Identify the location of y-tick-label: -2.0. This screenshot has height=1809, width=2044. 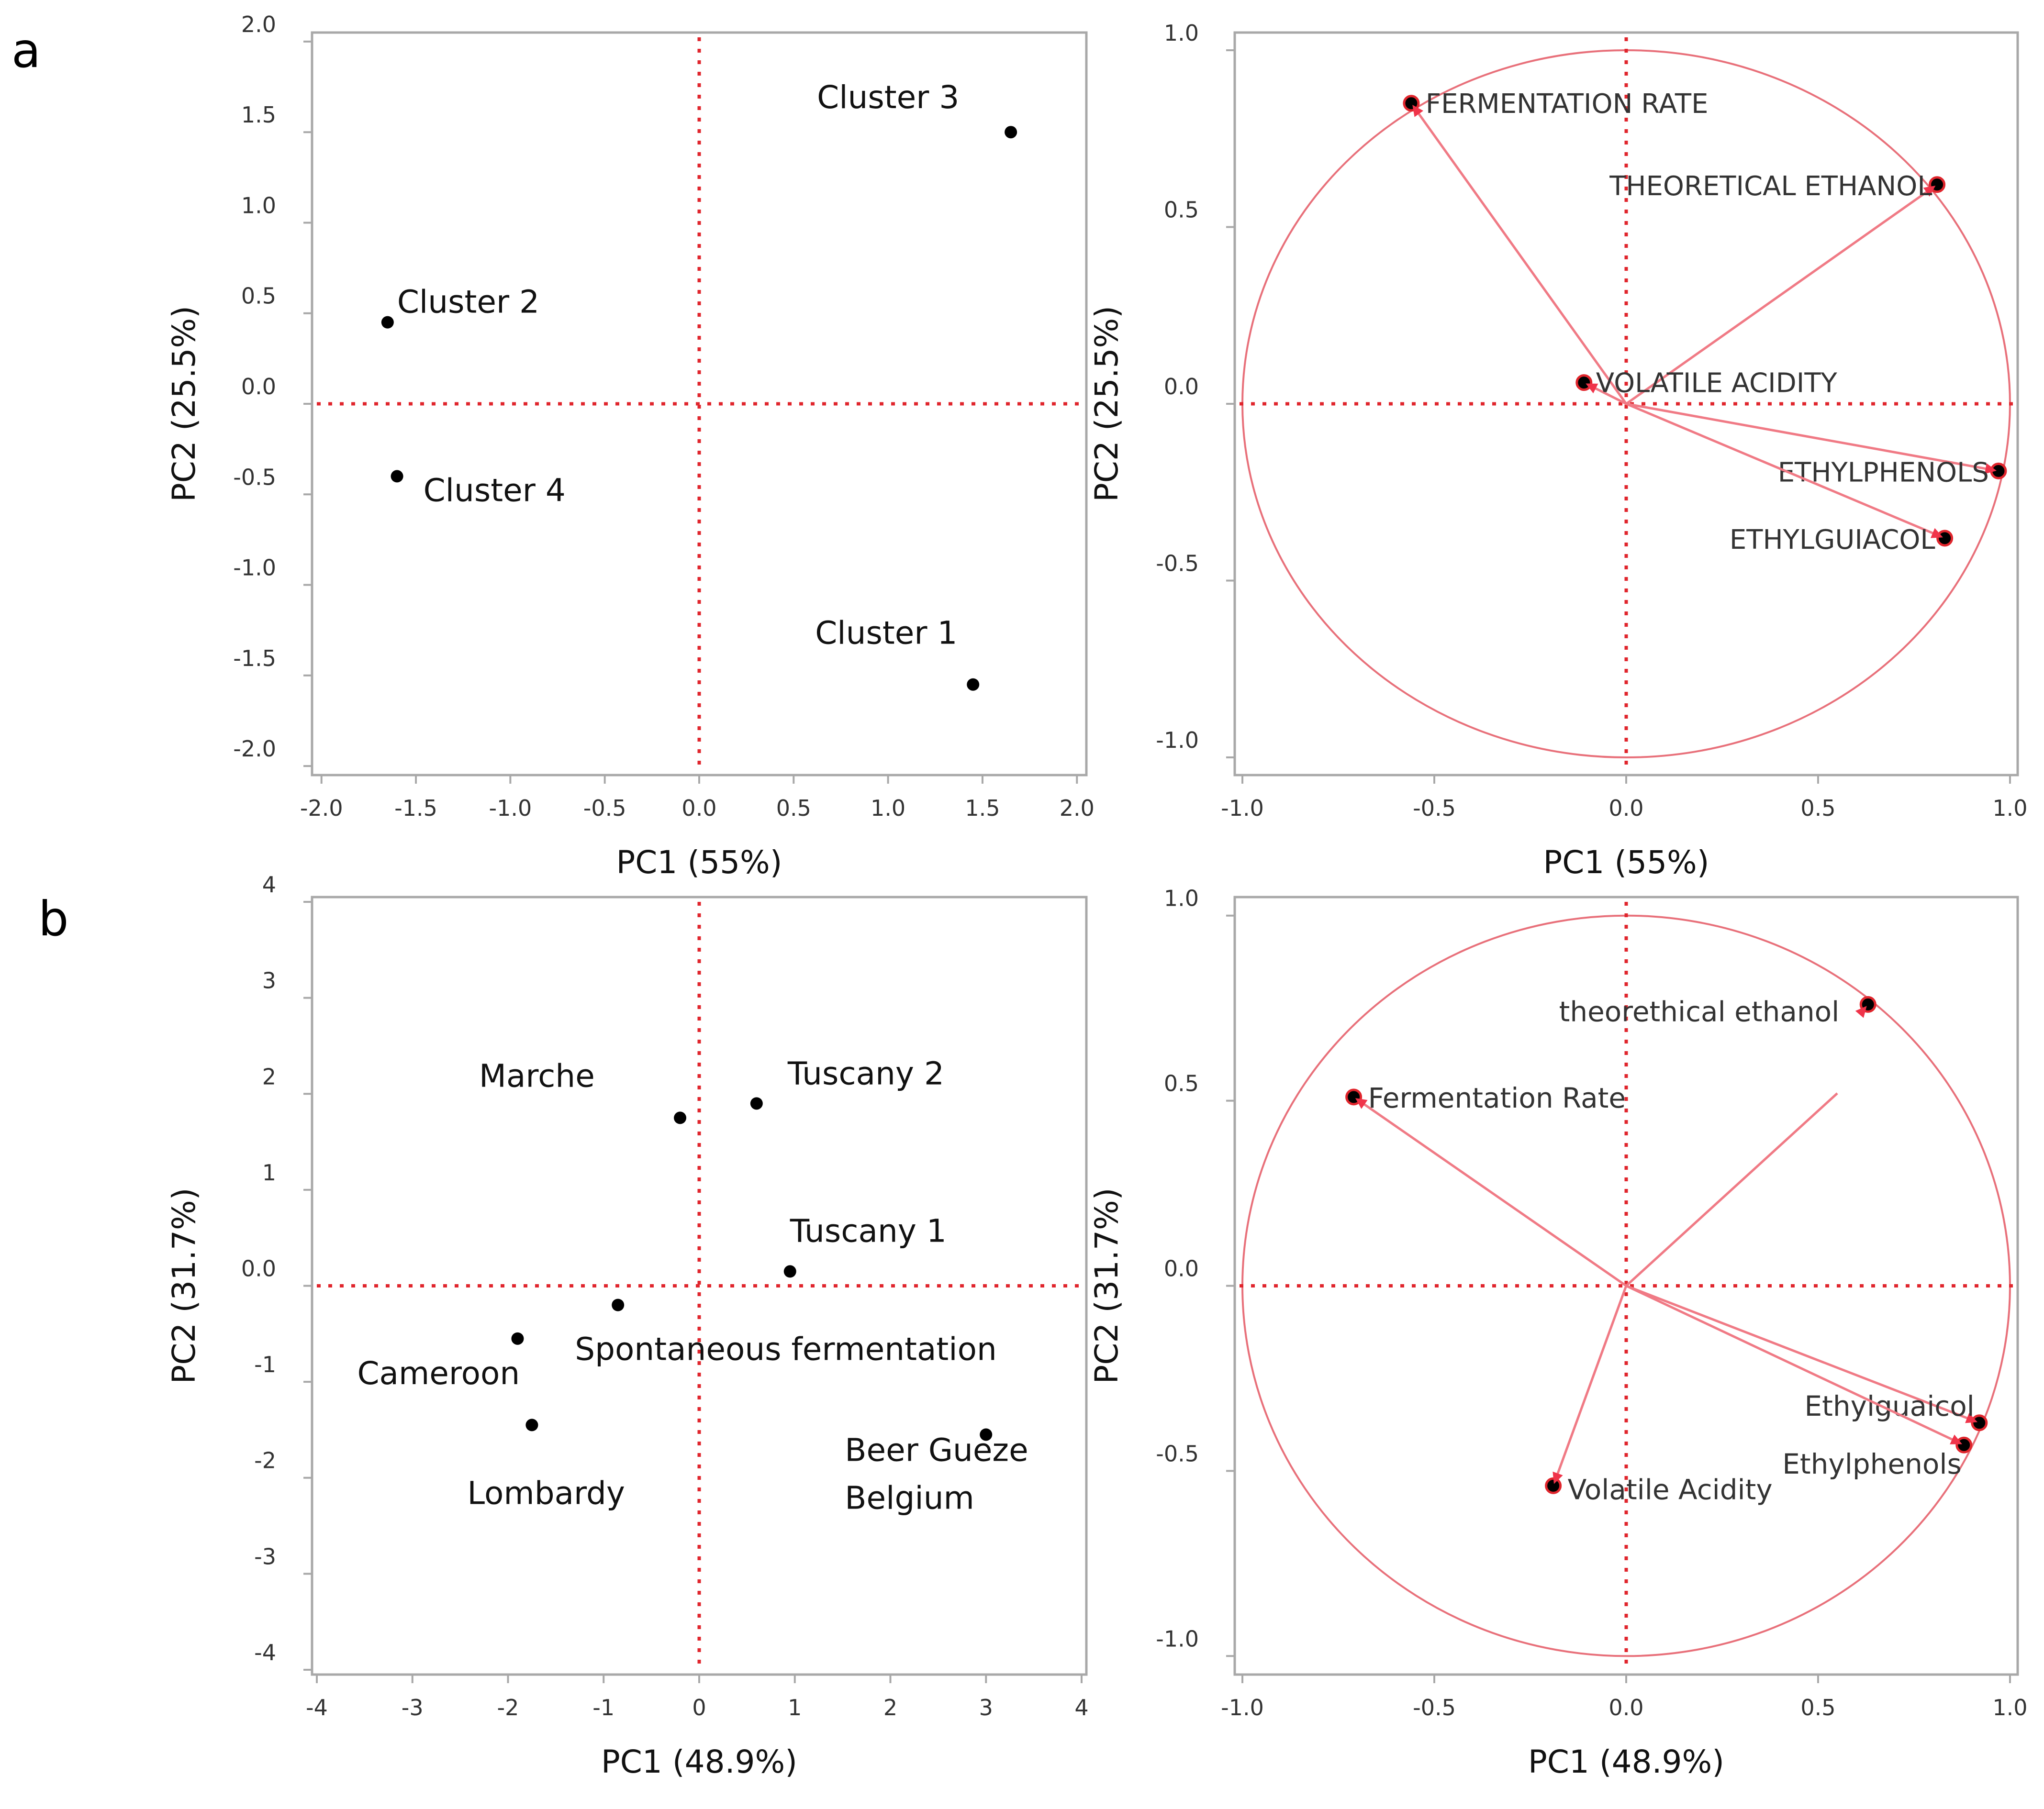
(255, 749).